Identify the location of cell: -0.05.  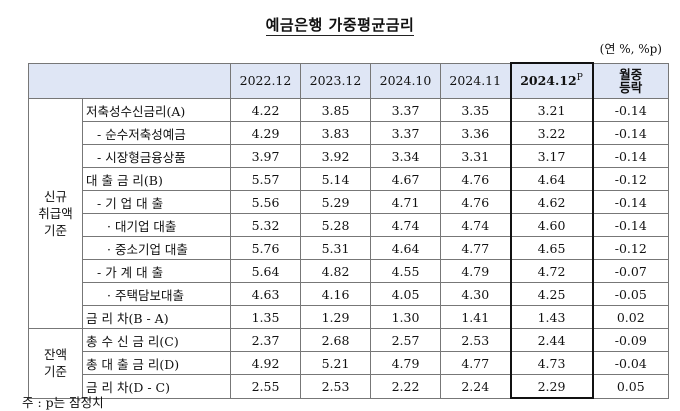
(630, 294).